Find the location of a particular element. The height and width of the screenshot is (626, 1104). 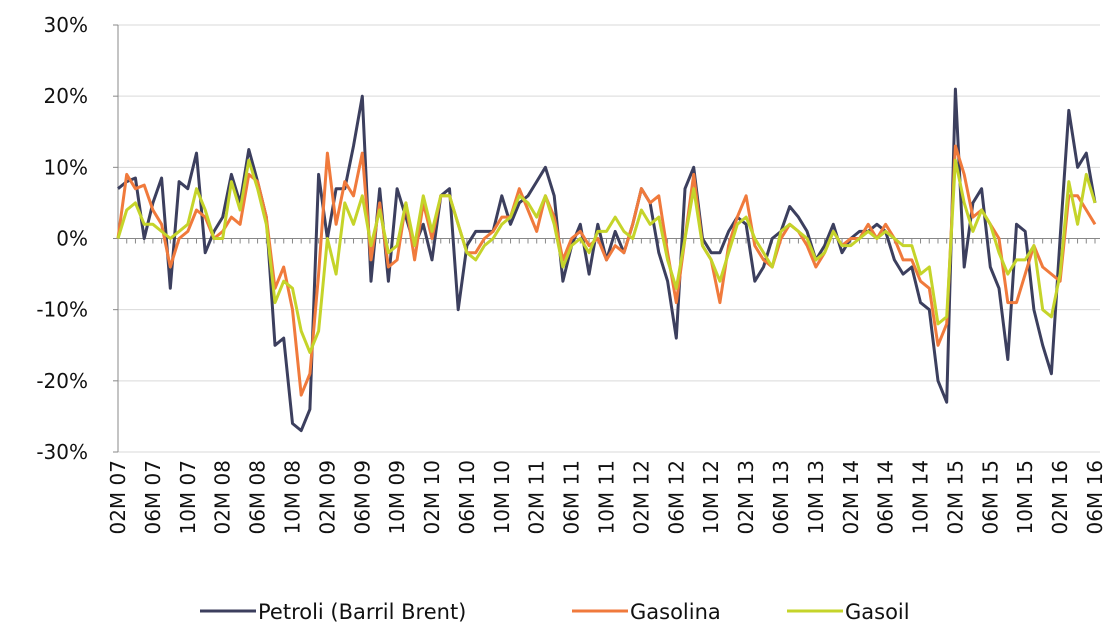

x-tick-label: 10M 08 is located at coordinates (292, 497).